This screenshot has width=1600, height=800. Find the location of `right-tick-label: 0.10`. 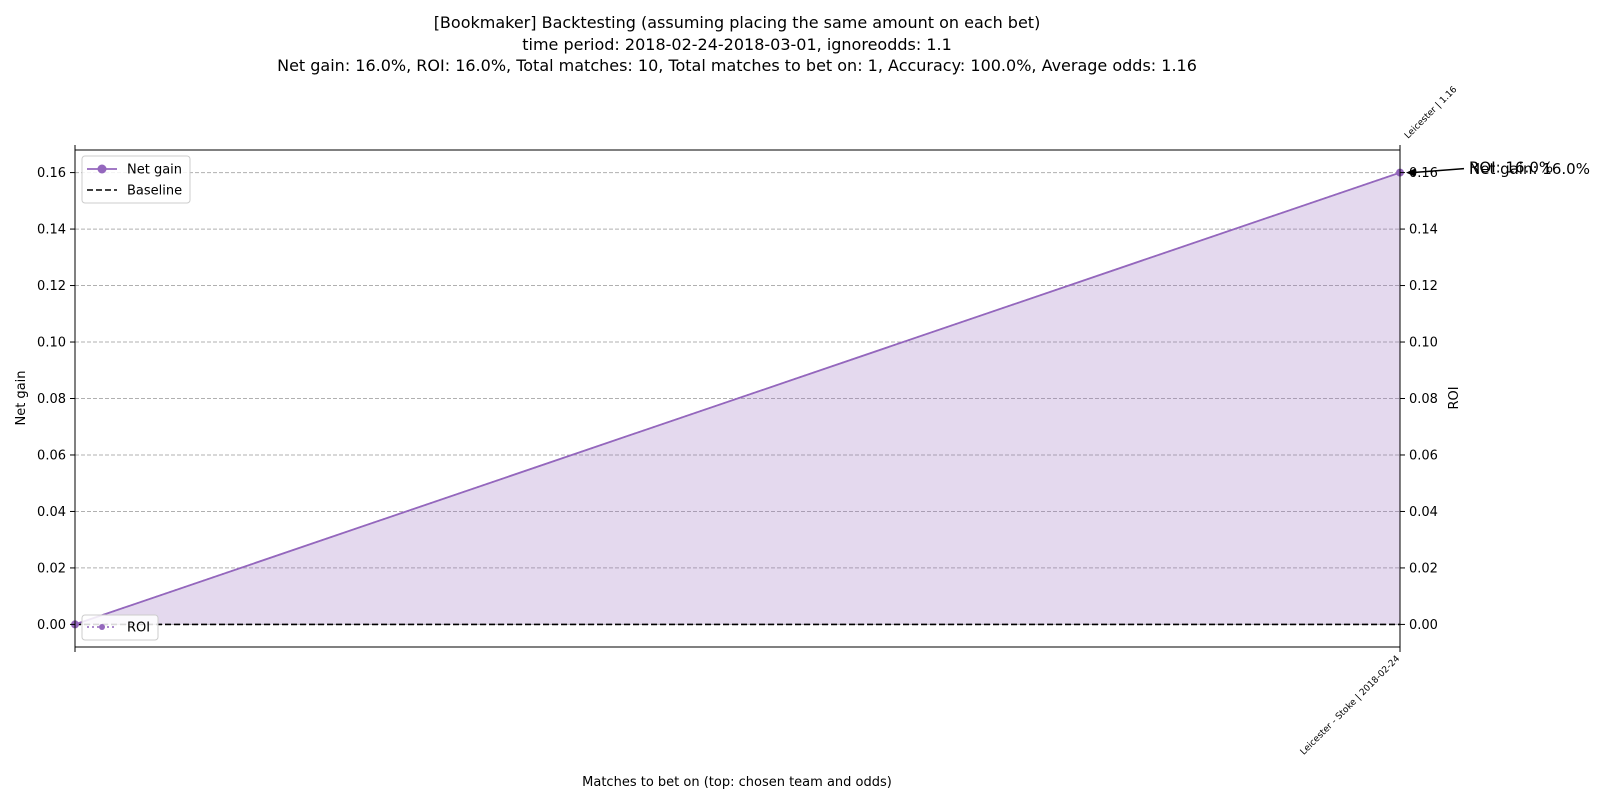

right-tick-label: 0.10 is located at coordinates (1423, 343).